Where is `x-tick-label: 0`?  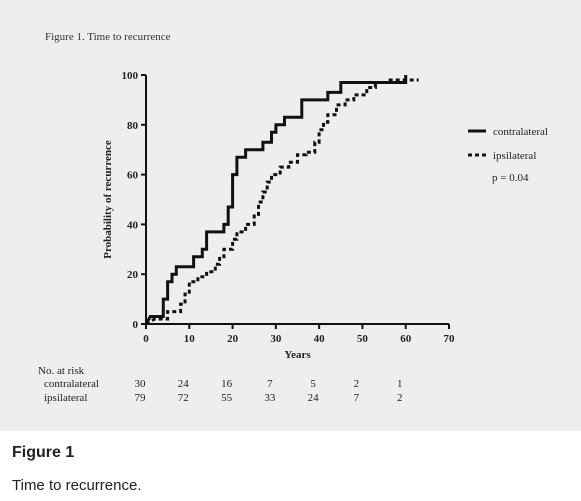 x-tick-label: 0 is located at coordinates (146, 339).